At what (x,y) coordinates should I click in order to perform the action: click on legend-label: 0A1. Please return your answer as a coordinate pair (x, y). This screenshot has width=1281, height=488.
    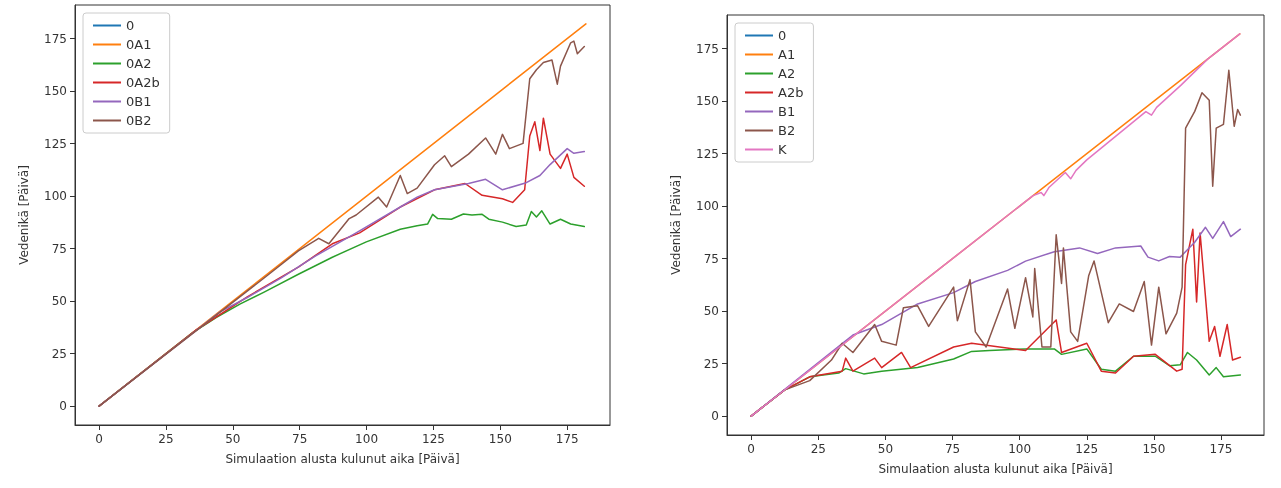
    Looking at the image, I should click on (139, 44).